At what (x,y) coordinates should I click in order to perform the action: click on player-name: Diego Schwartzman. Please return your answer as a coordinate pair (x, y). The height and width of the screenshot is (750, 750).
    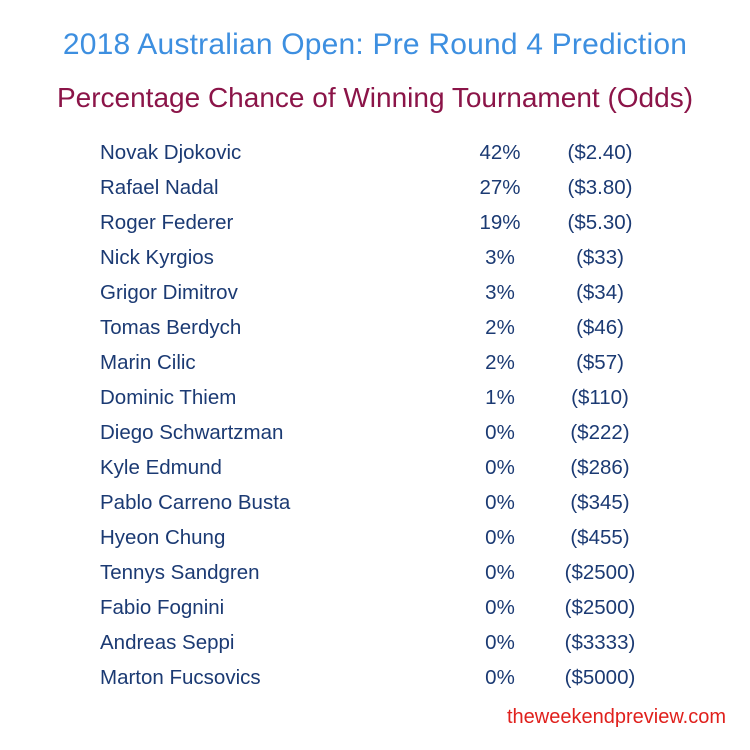
    Looking at the image, I should click on (192, 432).